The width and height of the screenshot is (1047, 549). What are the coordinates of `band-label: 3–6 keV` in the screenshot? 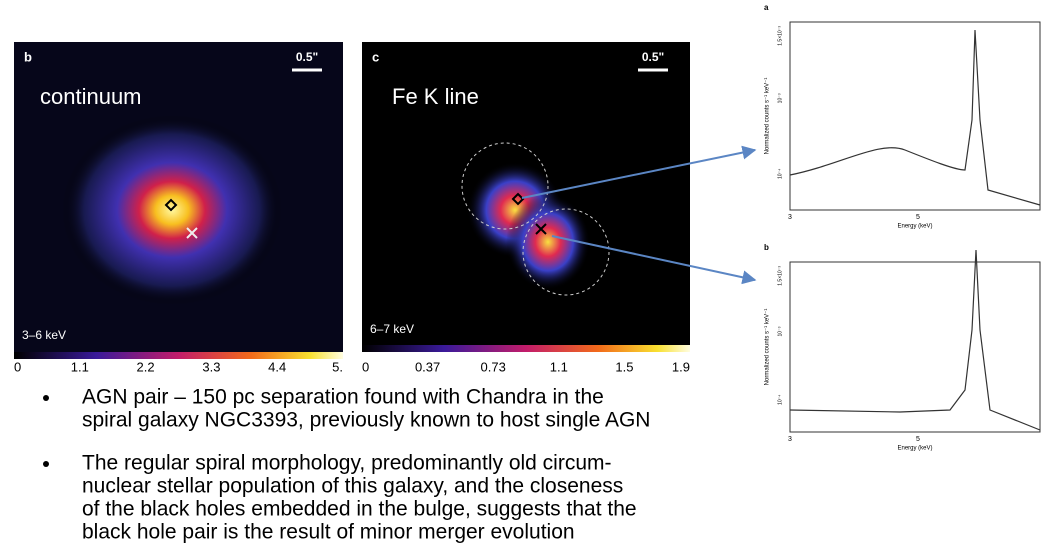 It's located at (44, 335).